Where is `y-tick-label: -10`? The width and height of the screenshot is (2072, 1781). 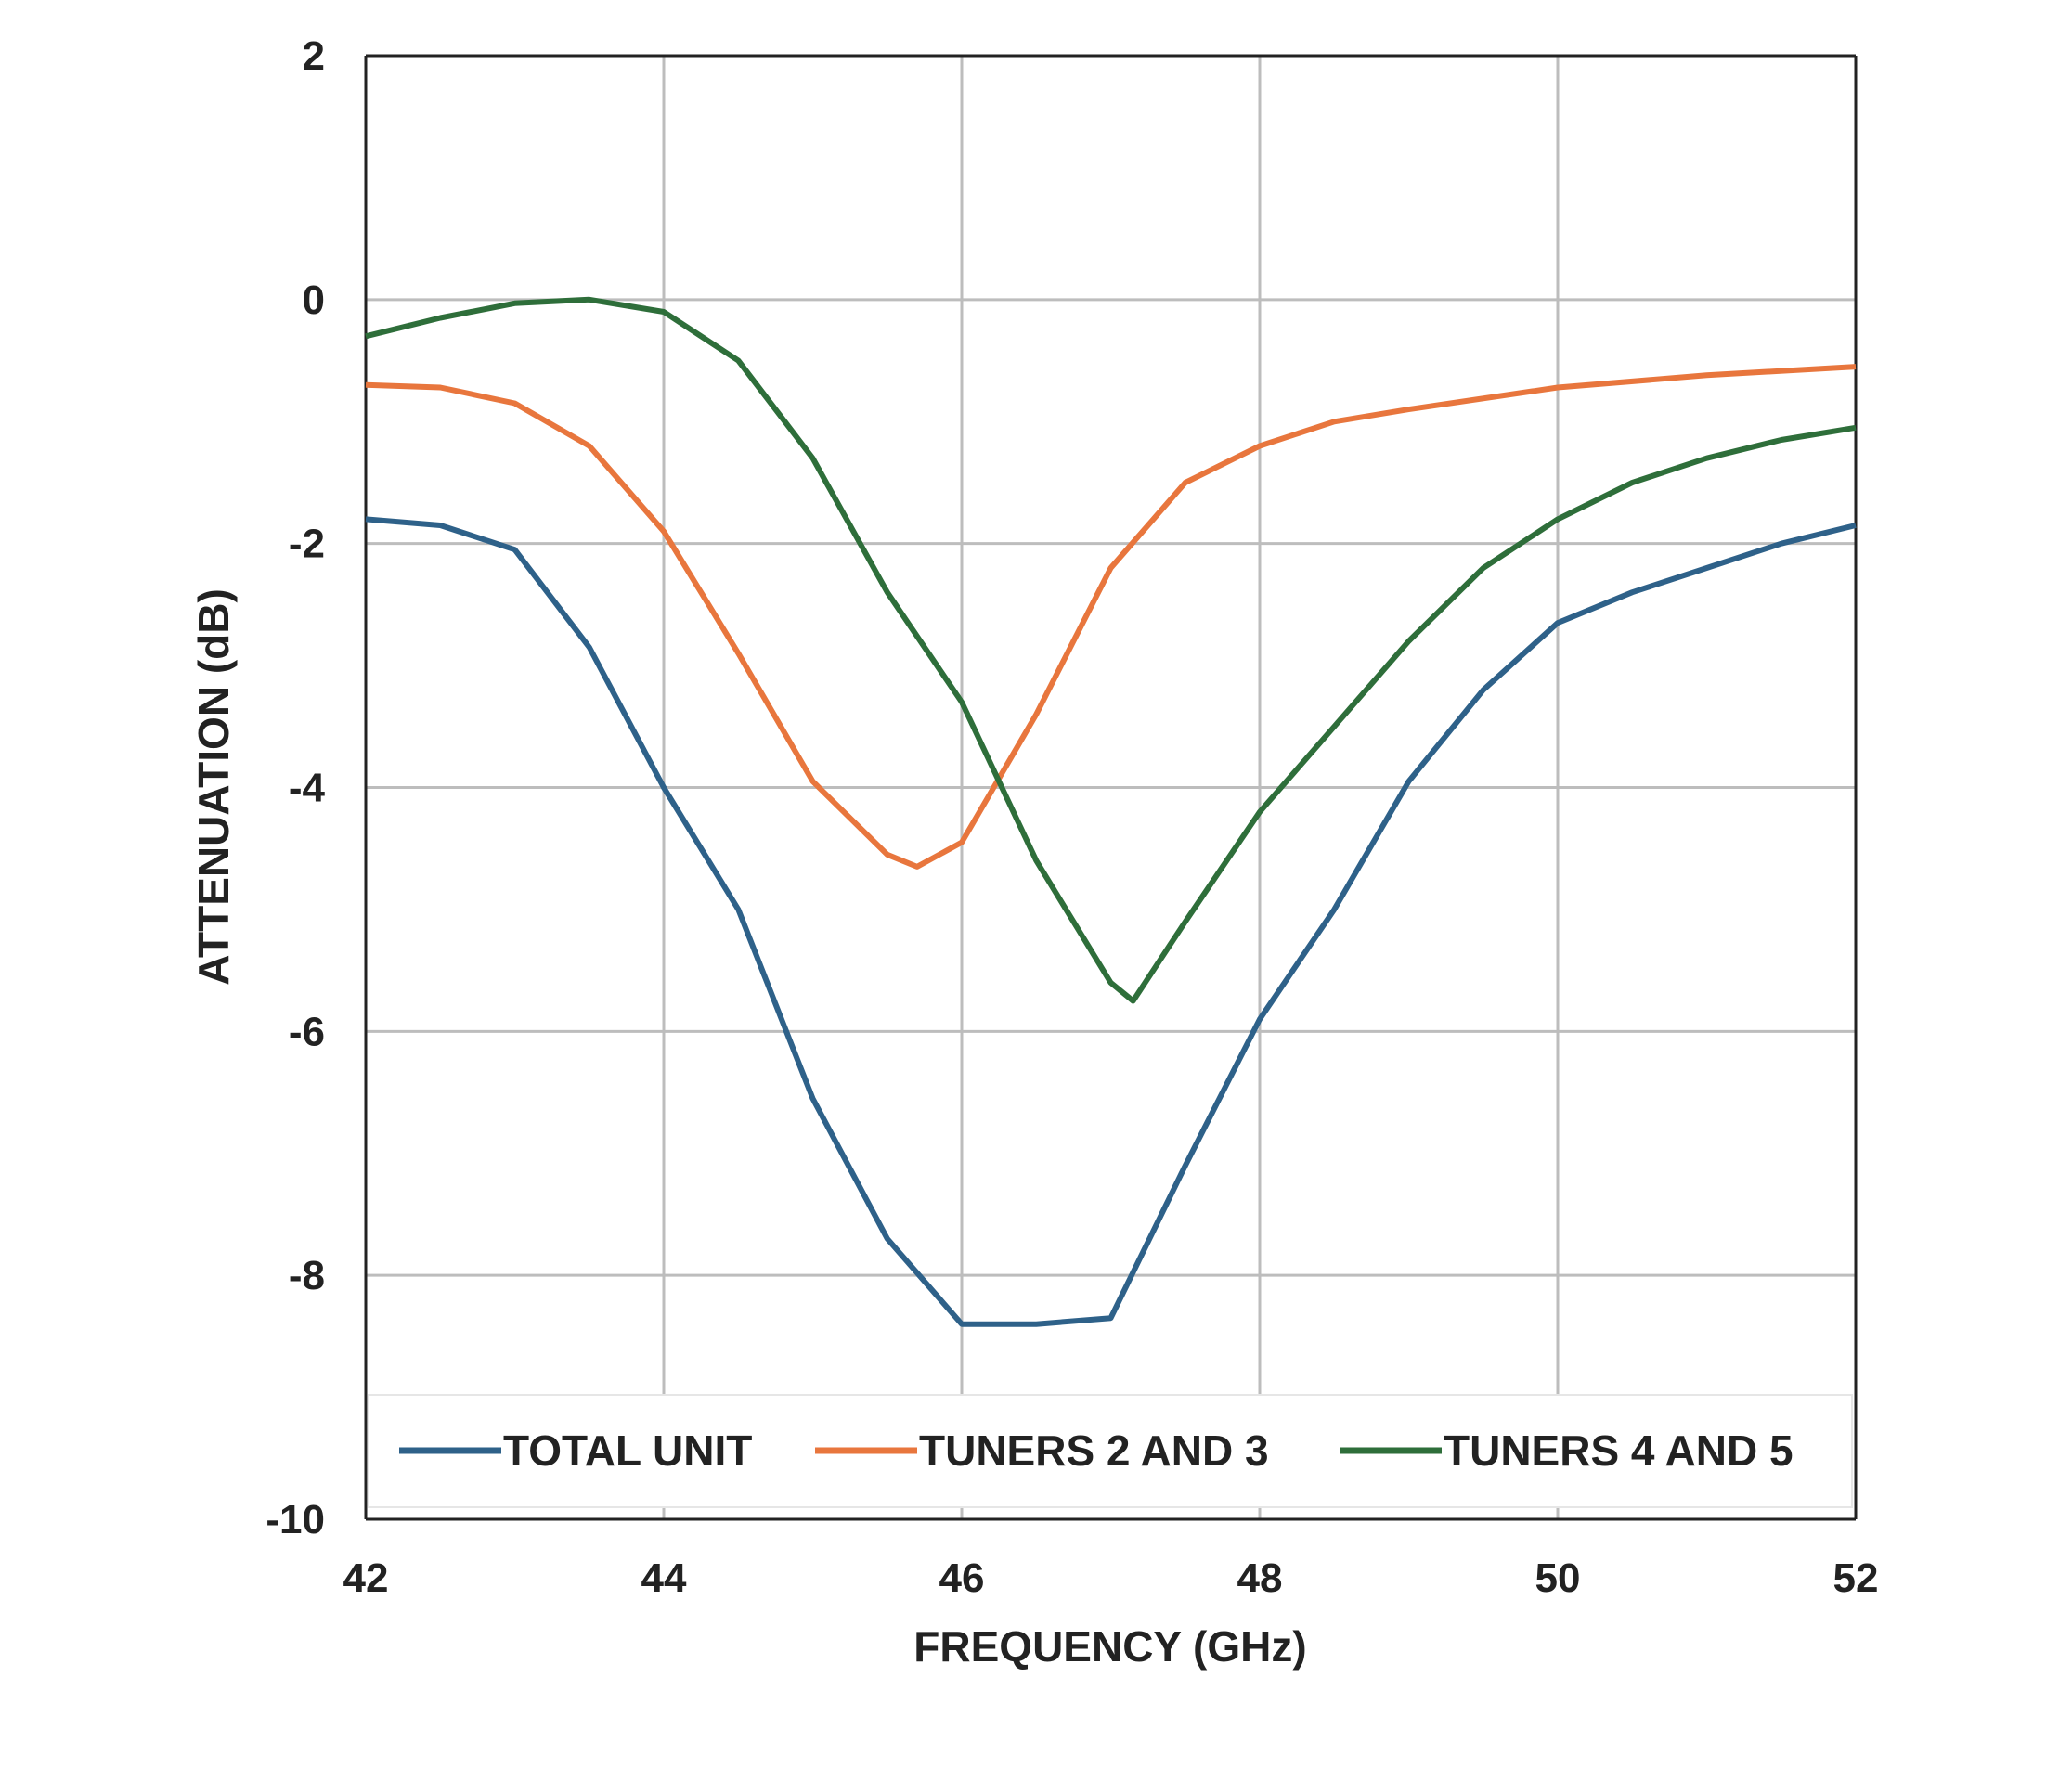 y-tick-label: -10 is located at coordinates (295, 1519).